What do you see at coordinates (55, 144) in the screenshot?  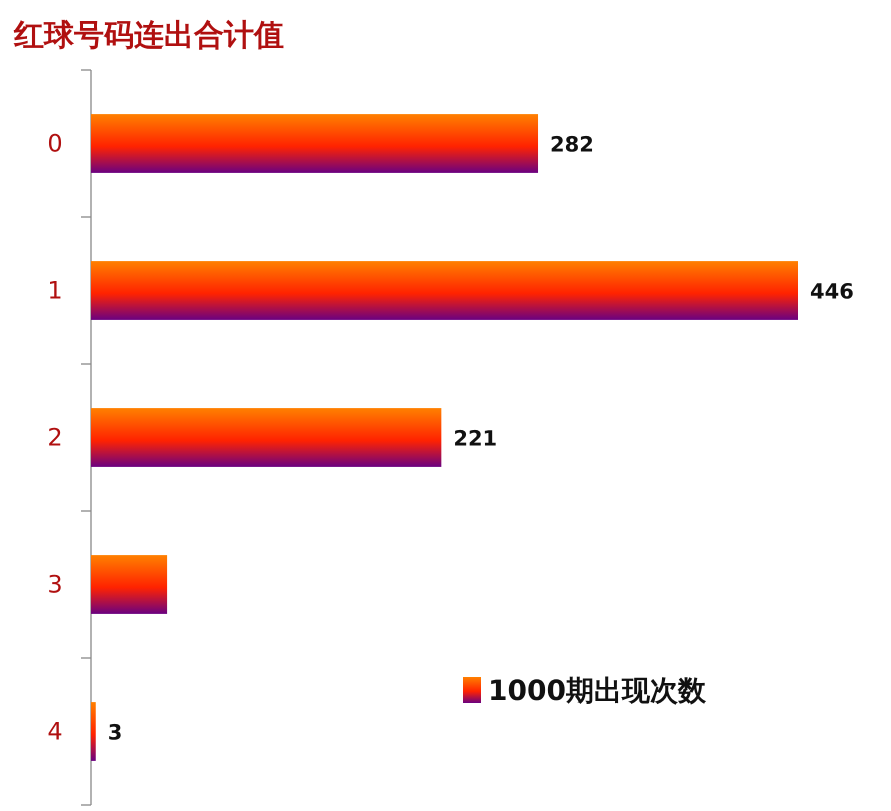 I see `y-tick-label: 0` at bounding box center [55, 144].